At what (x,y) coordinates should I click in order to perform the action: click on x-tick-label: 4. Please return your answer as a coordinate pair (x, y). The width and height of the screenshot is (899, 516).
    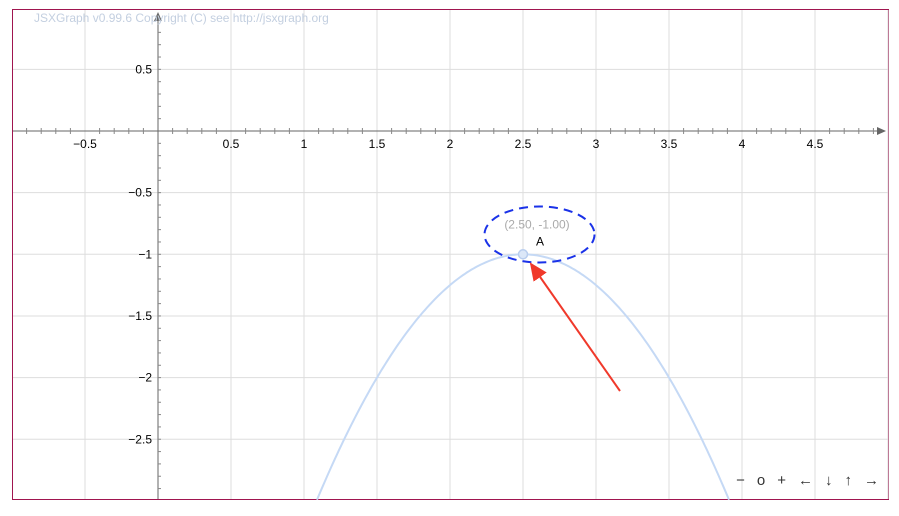
    Looking at the image, I should click on (742, 144).